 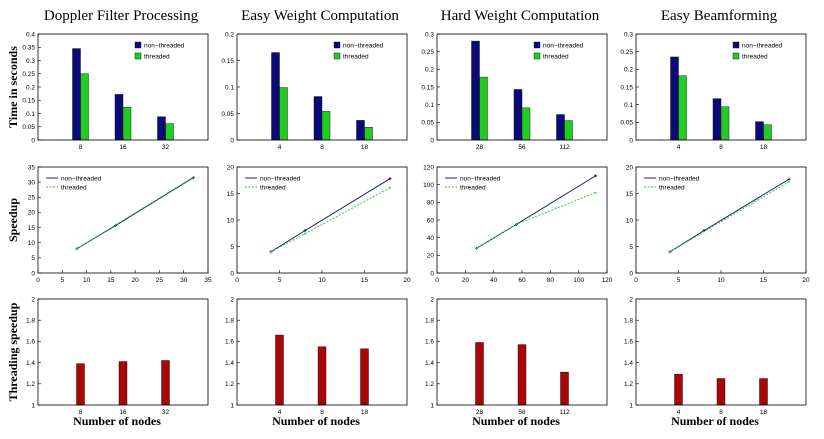 I want to click on hard-weight-speedup-ytick-label: 40, so click(x=431, y=238).